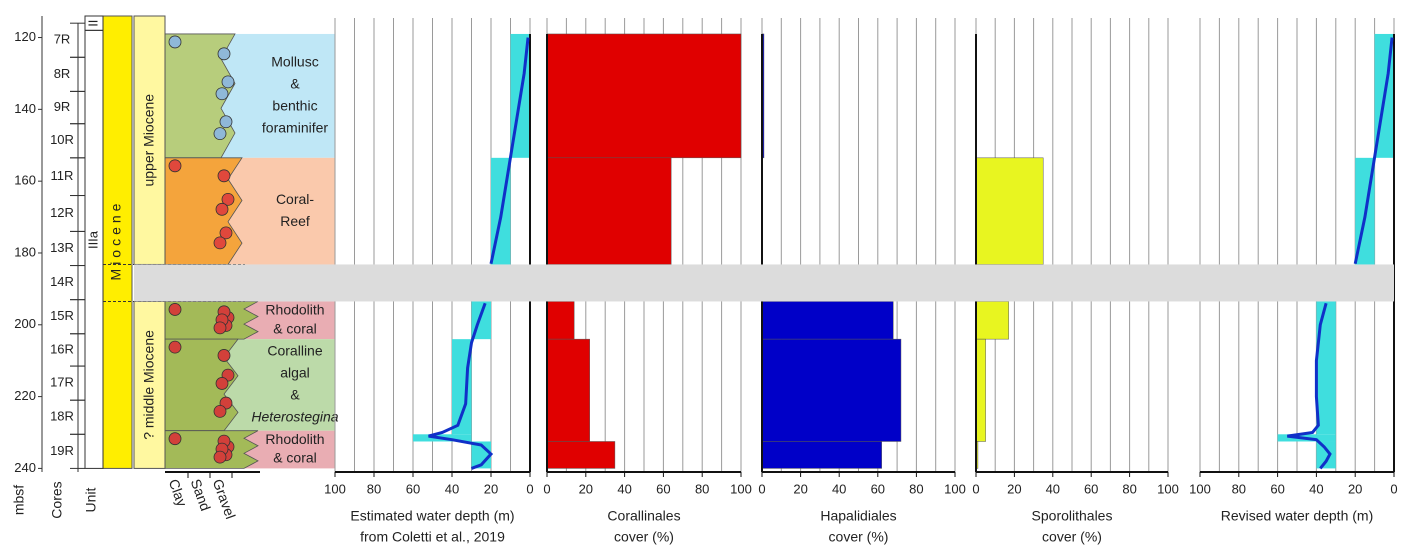 This screenshot has height=549, width=1416. I want to click on column-label: Cores, so click(57, 499).